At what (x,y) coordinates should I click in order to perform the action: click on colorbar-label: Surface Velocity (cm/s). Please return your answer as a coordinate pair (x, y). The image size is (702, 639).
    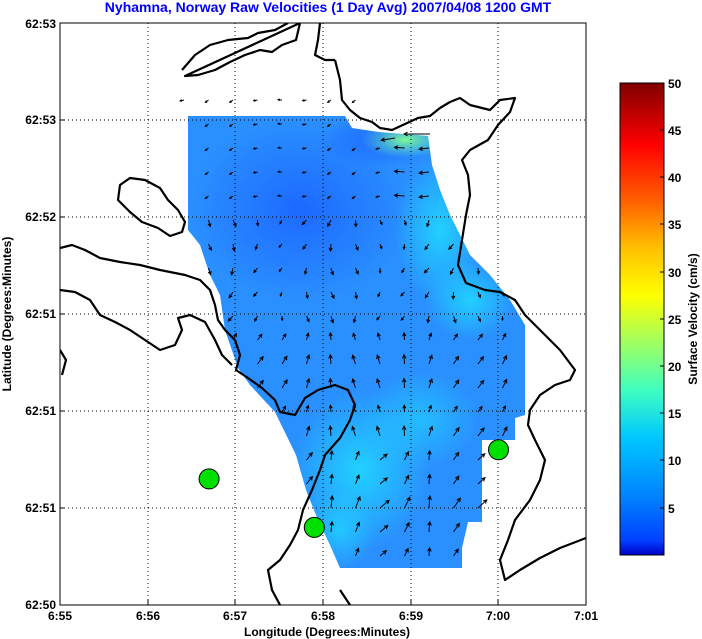
    Looking at the image, I should click on (693, 318).